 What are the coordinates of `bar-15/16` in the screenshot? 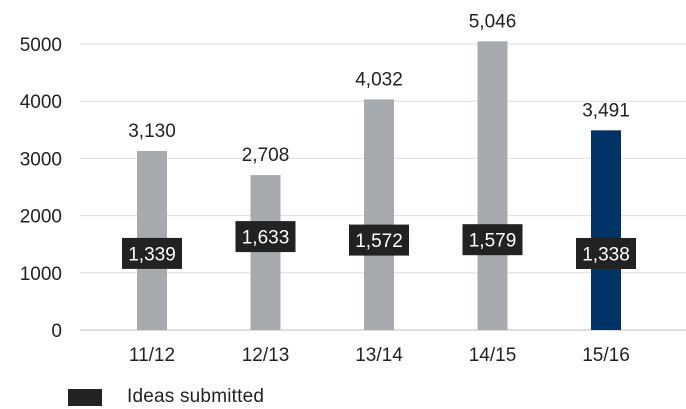 It's located at (606, 230).